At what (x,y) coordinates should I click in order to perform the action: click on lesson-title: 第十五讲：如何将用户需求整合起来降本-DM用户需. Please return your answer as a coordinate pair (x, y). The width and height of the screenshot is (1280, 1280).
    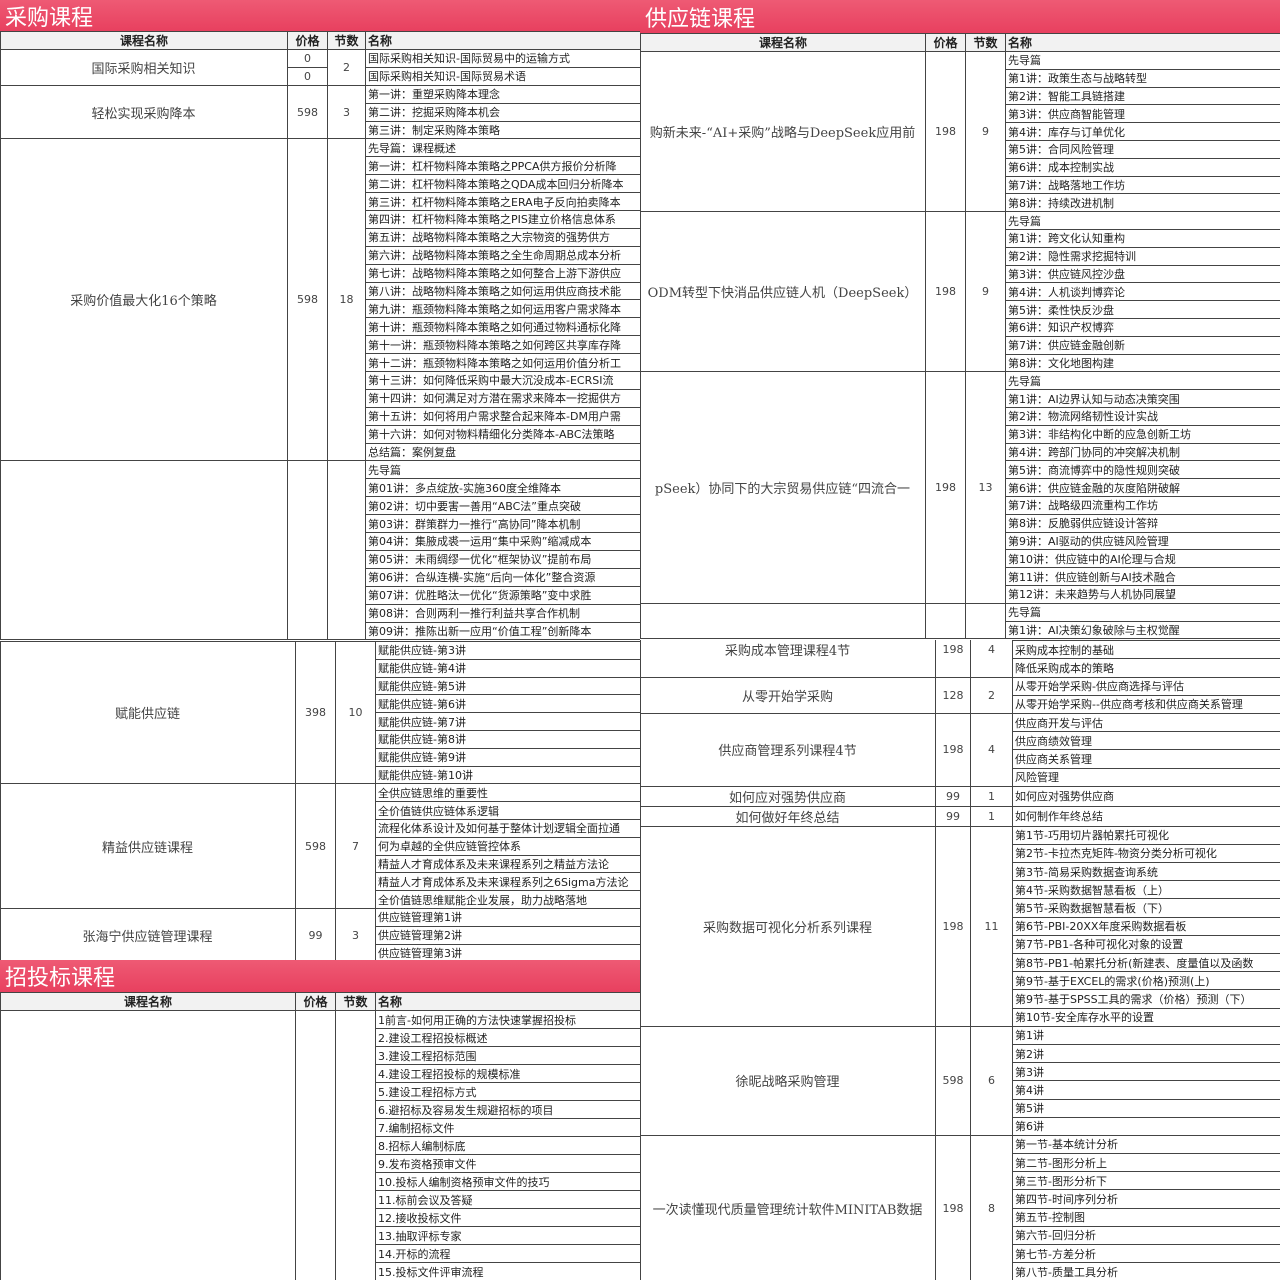
    Looking at the image, I should click on (502, 416).